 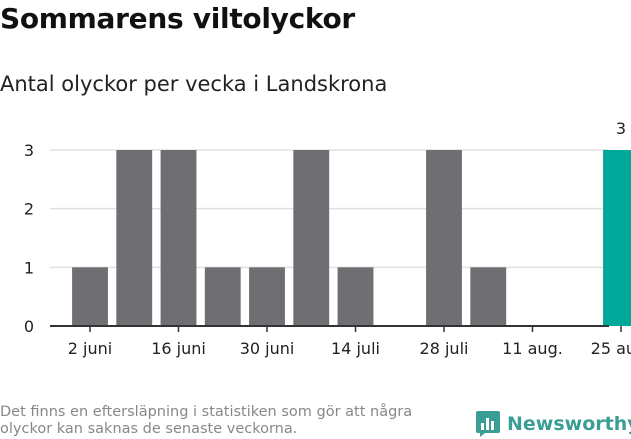 What do you see at coordinates (194, 84) in the screenshot?
I see `chart-subtitle: Antal olyckor per vecka i Landskrona` at bounding box center [194, 84].